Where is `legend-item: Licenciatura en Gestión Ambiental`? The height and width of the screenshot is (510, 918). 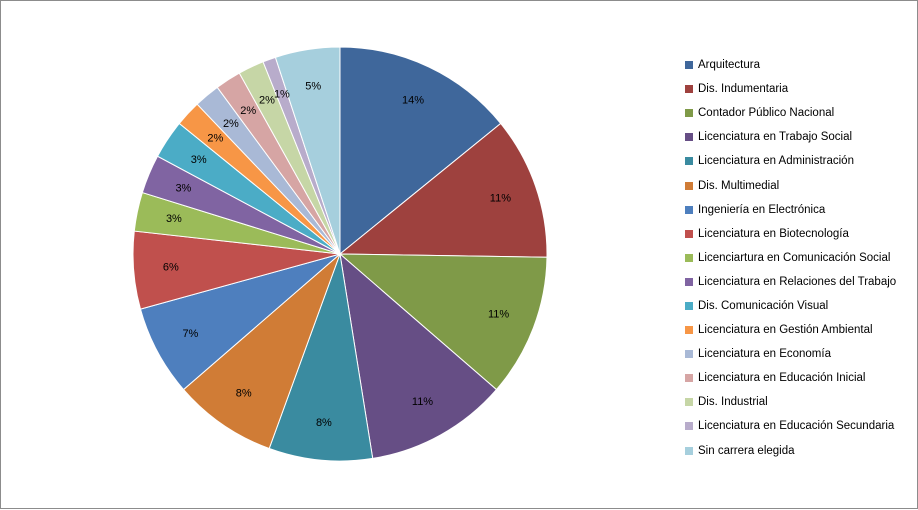 legend-item: Licenciatura en Gestión Ambiental is located at coordinates (800, 330).